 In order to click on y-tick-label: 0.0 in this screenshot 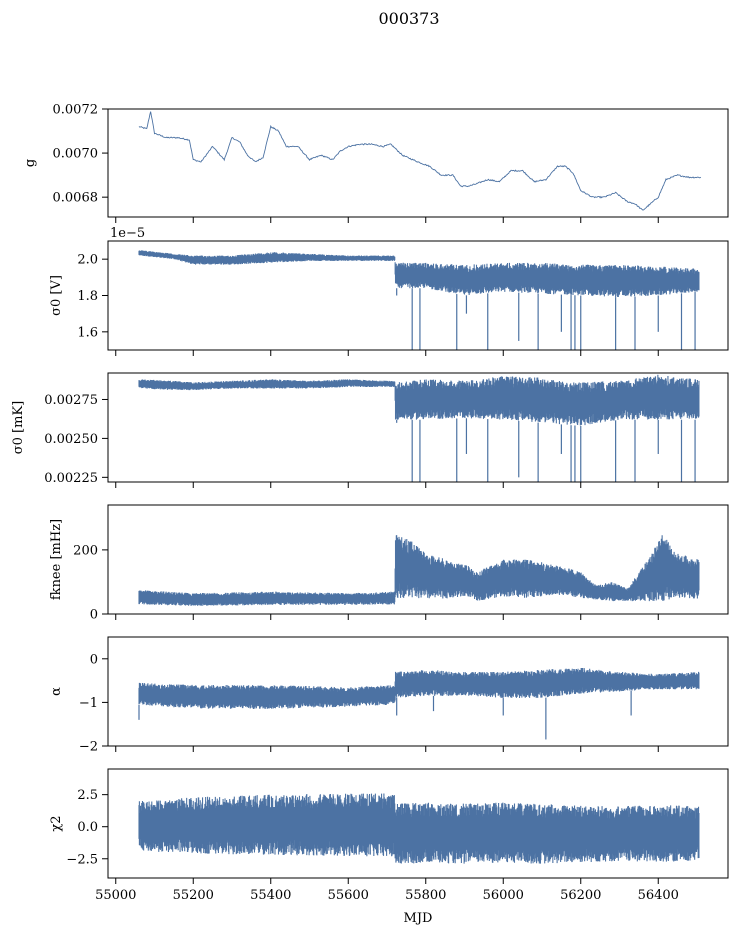, I will do `click(87, 827)`.